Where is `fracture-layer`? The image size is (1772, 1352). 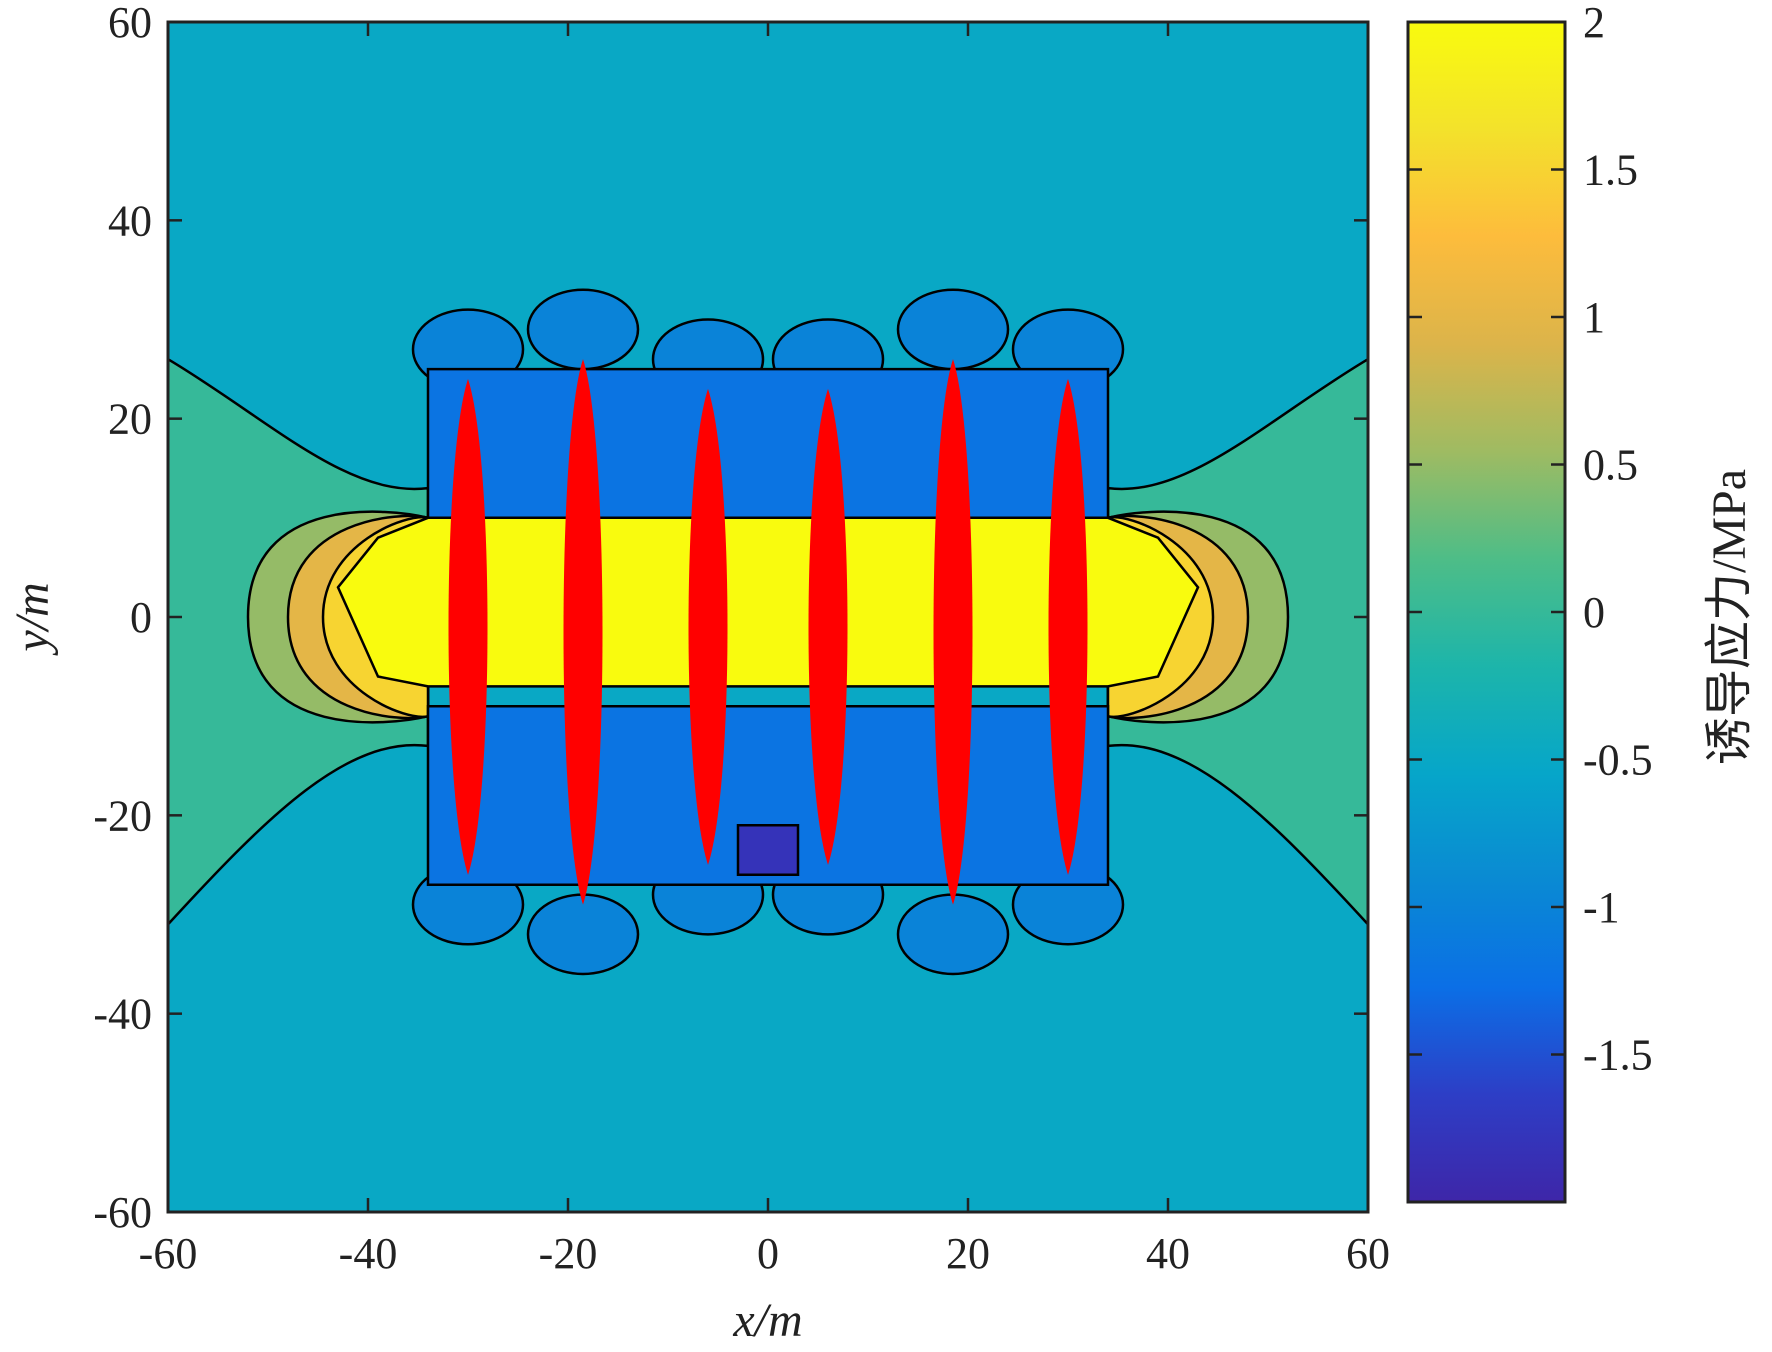 fracture-layer is located at coordinates (768, 632).